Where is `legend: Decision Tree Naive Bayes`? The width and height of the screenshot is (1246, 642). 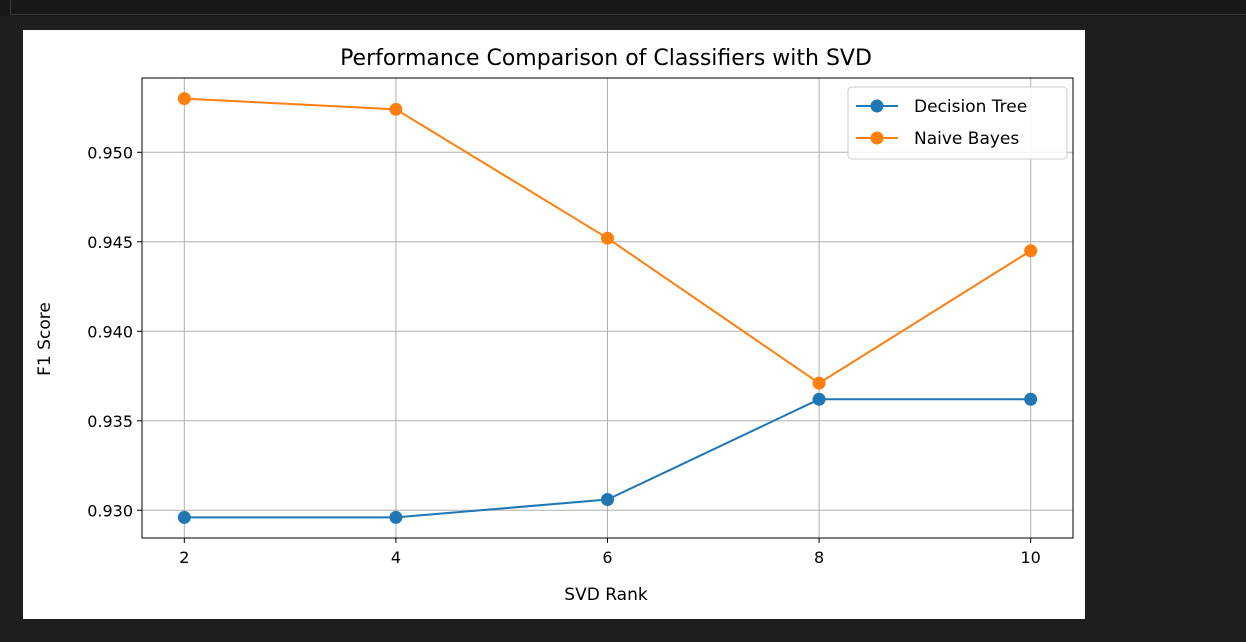
legend: Decision Tree Naive Bayes is located at coordinates (957, 123).